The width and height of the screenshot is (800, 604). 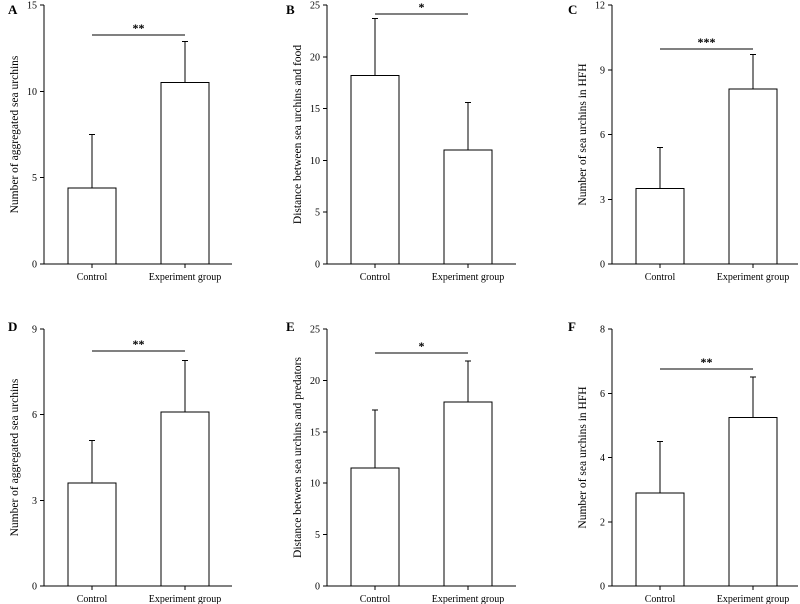 What do you see at coordinates (600, 6) in the screenshot?
I see `y-tick-label: 12` at bounding box center [600, 6].